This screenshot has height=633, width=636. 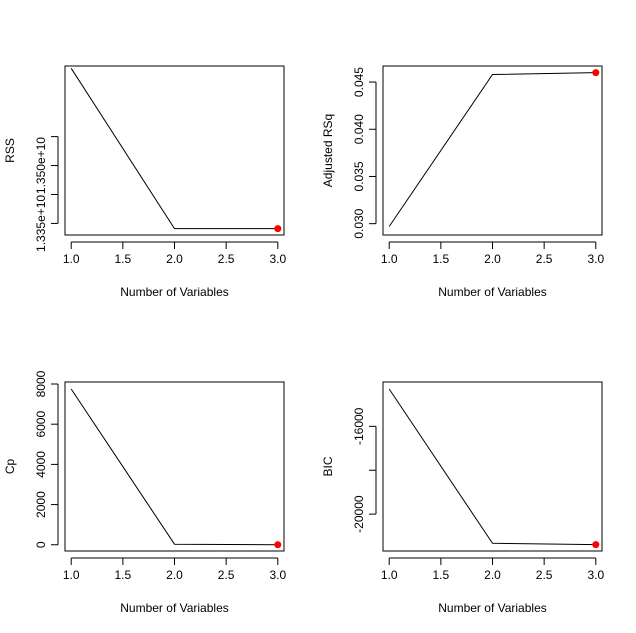 I want to click on y-tick-label: 4000, so click(x=41, y=464).